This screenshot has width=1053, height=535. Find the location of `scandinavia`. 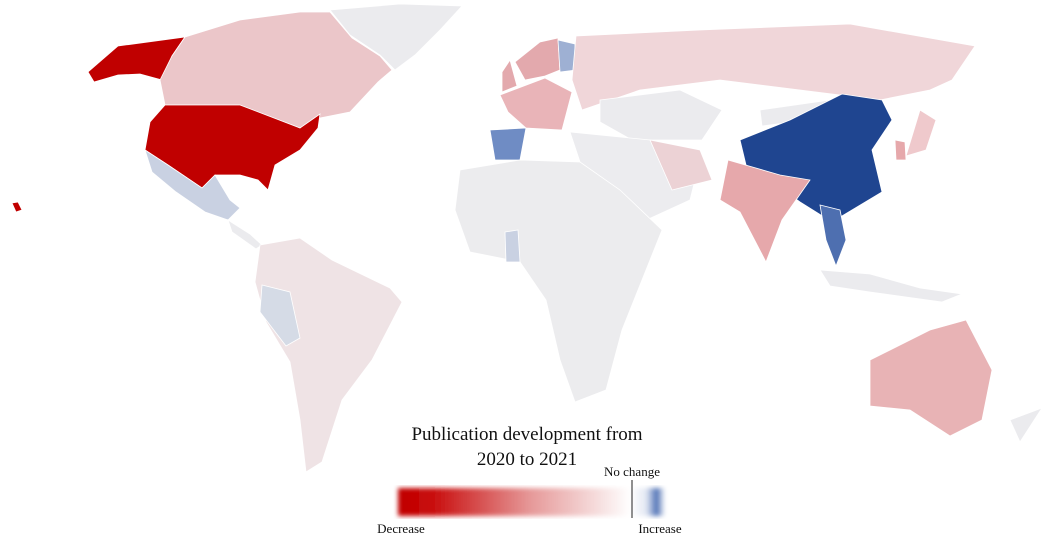

scandinavia is located at coordinates (537, 59).